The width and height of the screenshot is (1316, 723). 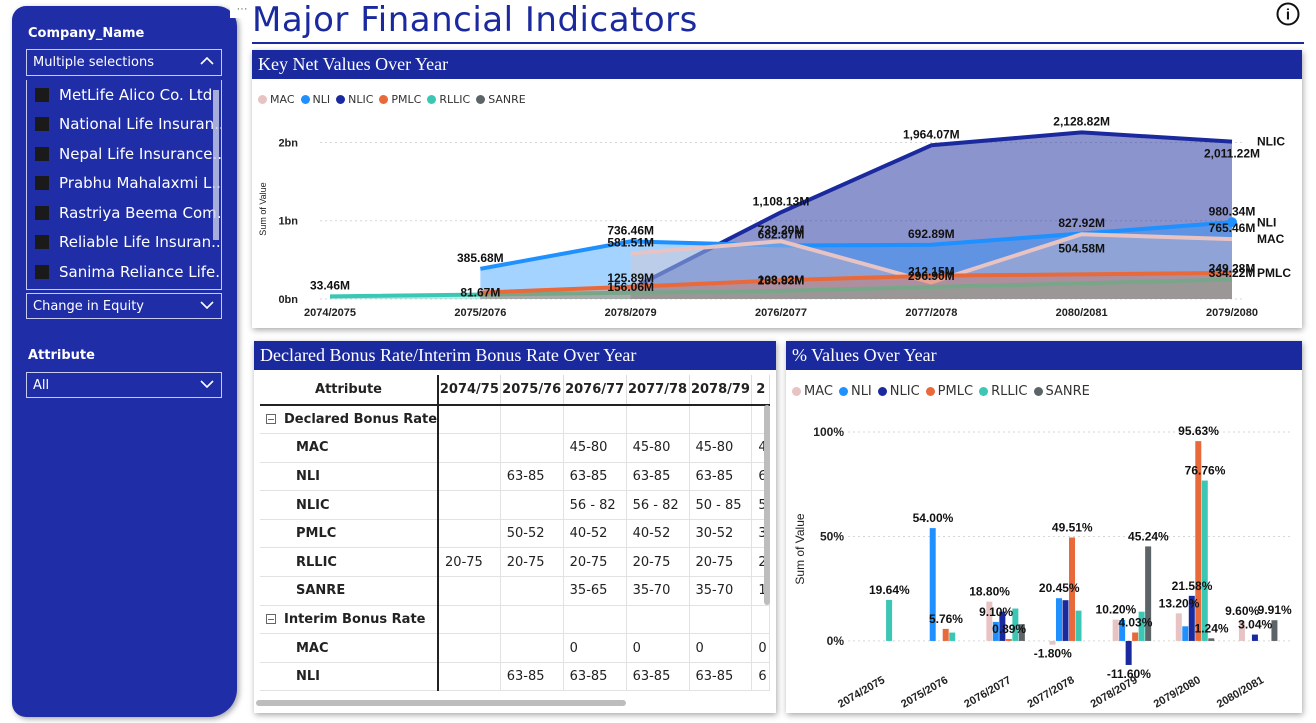 I want to click on data-label: 49.51%, so click(x=1072, y=527).